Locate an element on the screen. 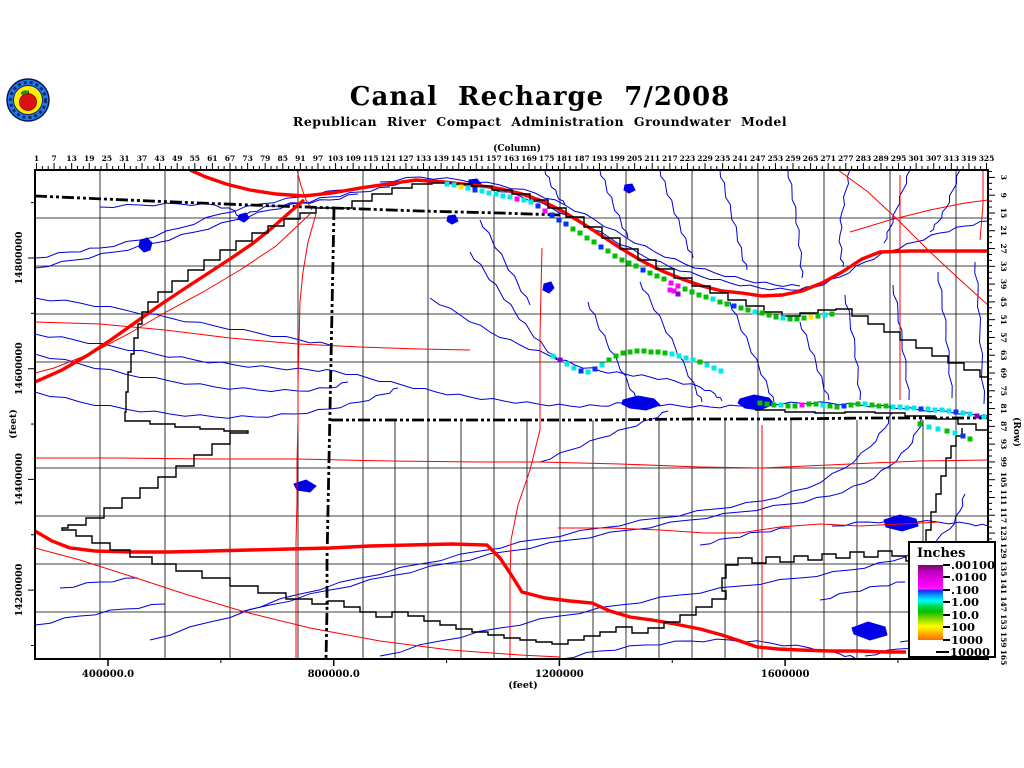  row-tick-label: 147 is located at coordinates (1003, 604).